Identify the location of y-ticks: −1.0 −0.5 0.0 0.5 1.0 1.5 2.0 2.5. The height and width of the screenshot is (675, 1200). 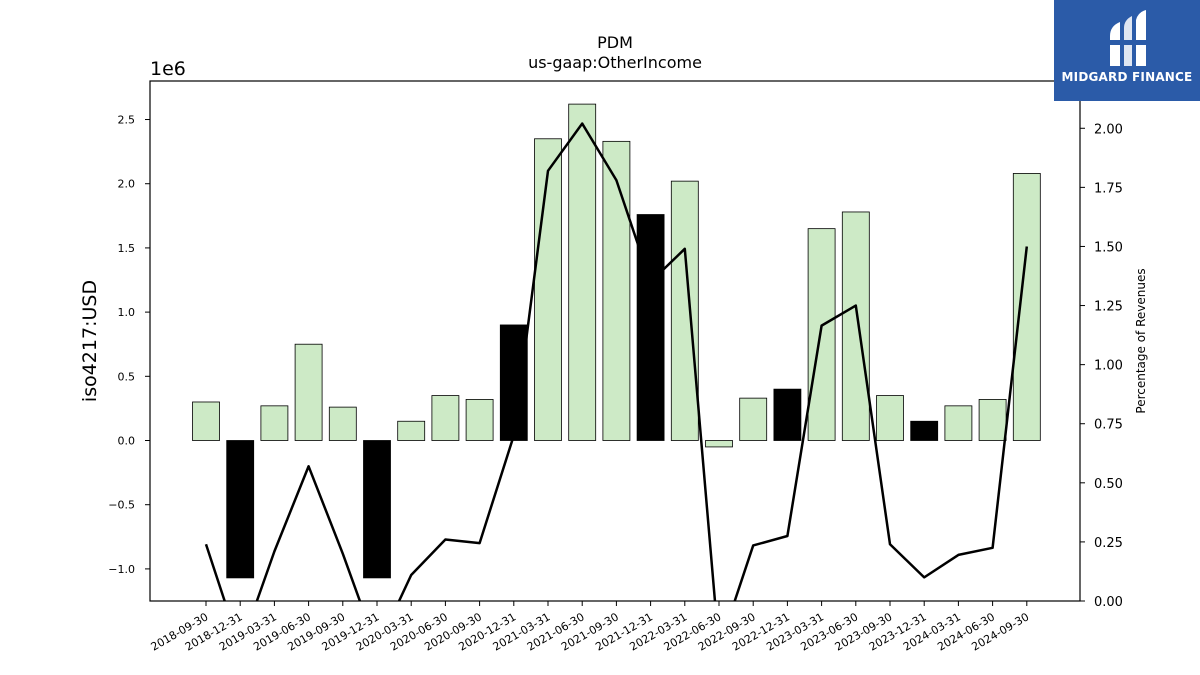
(129, 345).